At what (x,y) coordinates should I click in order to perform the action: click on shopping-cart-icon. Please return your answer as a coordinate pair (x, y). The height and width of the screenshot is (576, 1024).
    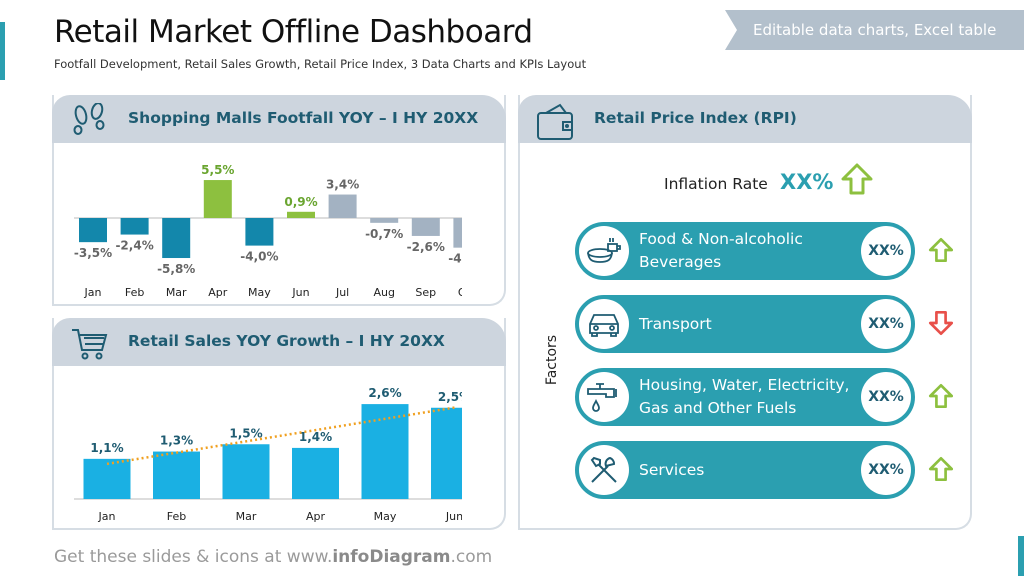
    Looking at the image, I should click on (90, 344).